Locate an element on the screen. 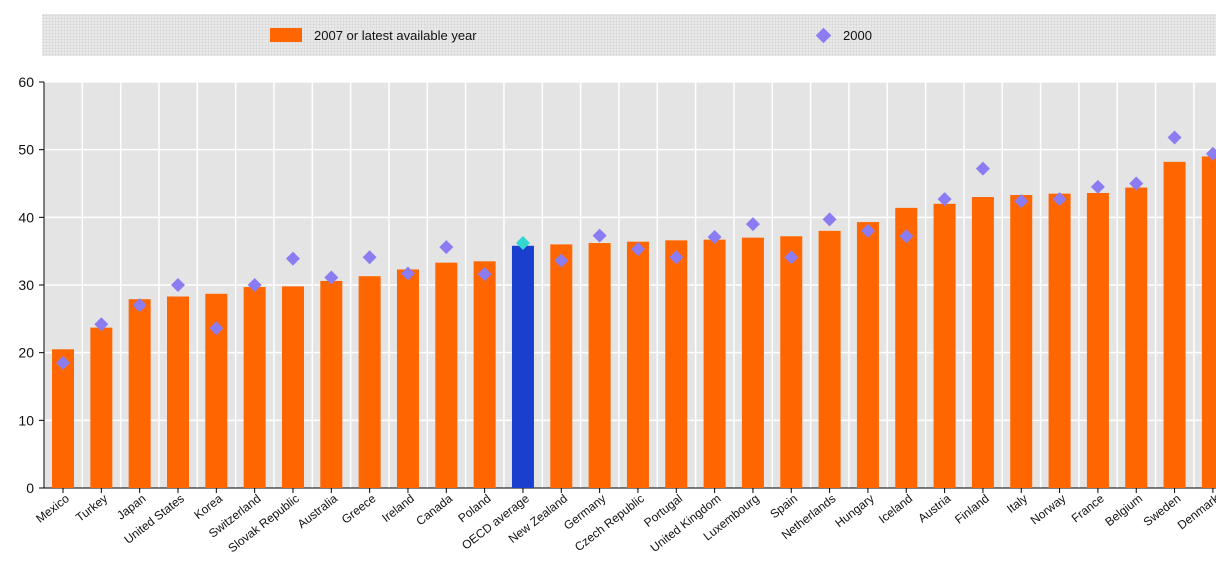 The image size is (1216, 588). bar-hungary is located at coordinates (867, 355).